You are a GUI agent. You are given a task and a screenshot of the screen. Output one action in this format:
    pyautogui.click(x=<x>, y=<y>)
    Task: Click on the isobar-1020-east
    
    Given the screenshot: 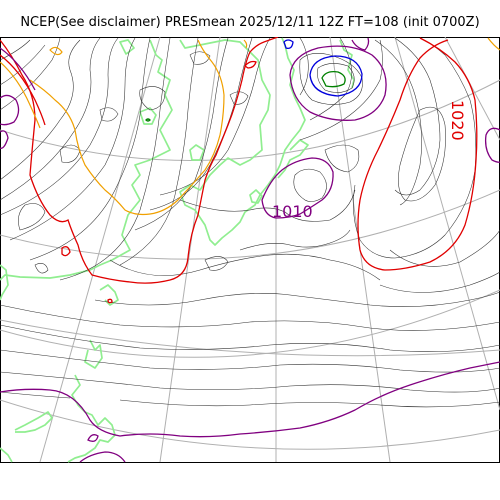 What is the action you would take?
    pyautogui.click(x=417, y=154)
    